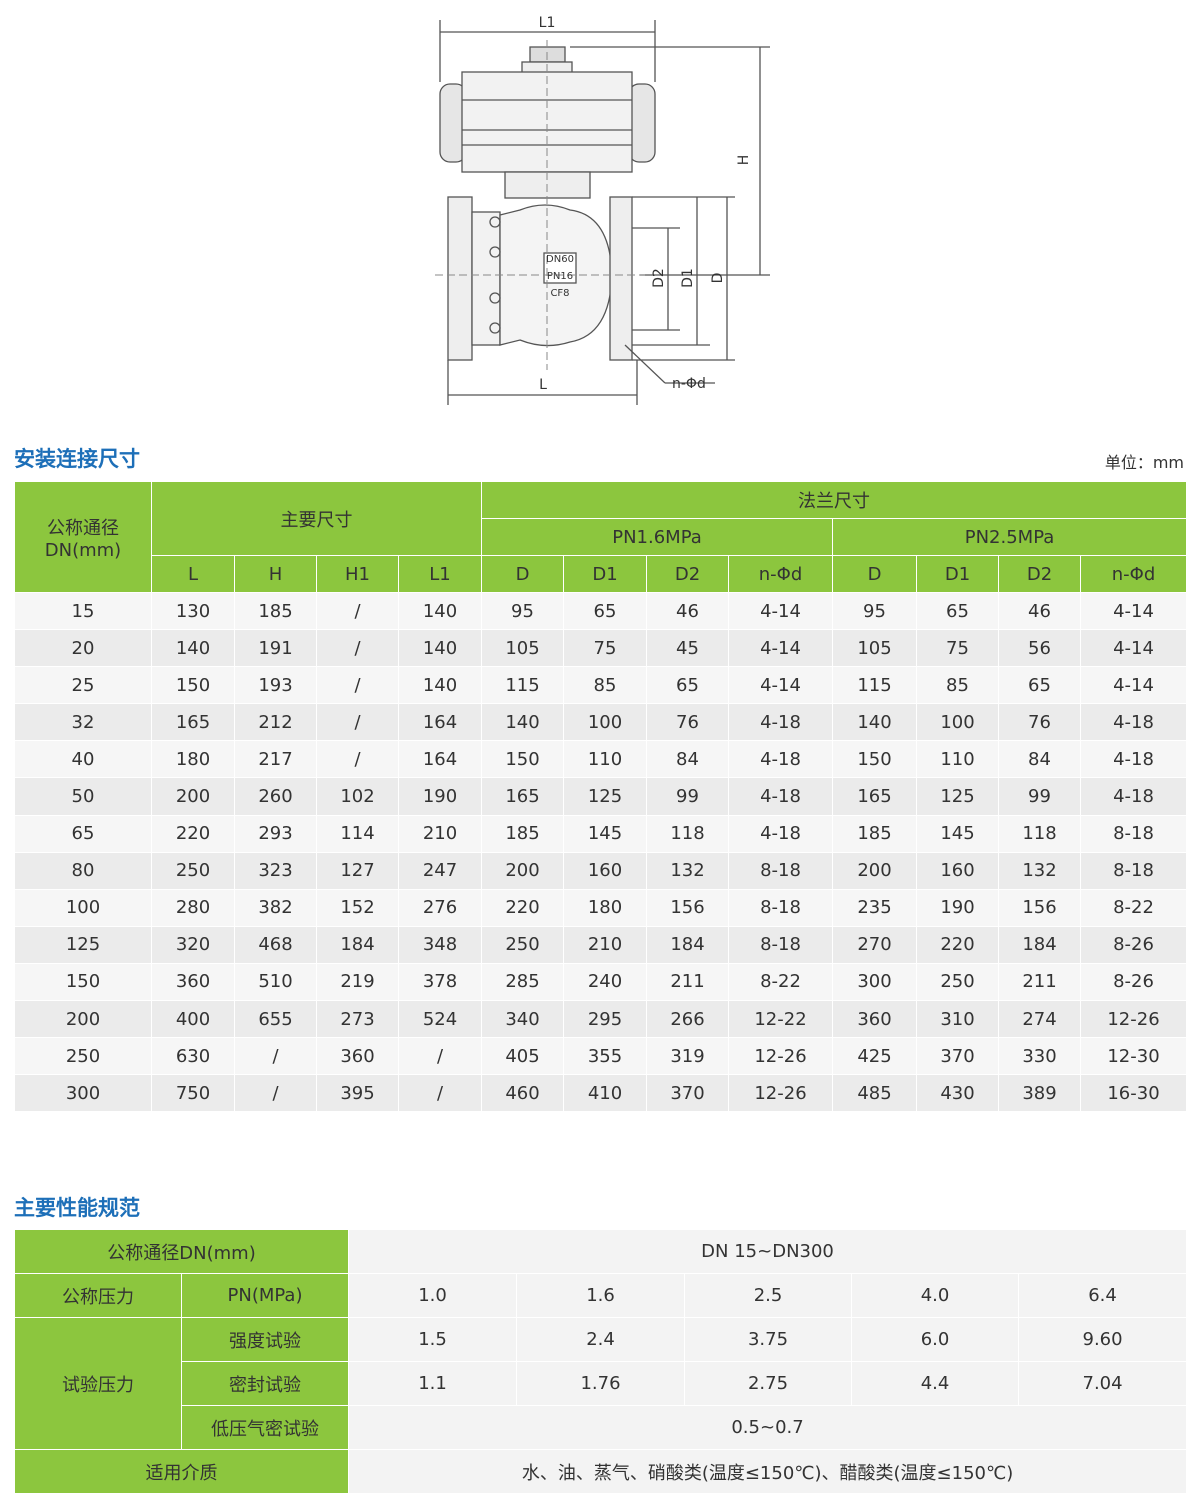  I want to click on table-cell: 378, so click(440, 982).